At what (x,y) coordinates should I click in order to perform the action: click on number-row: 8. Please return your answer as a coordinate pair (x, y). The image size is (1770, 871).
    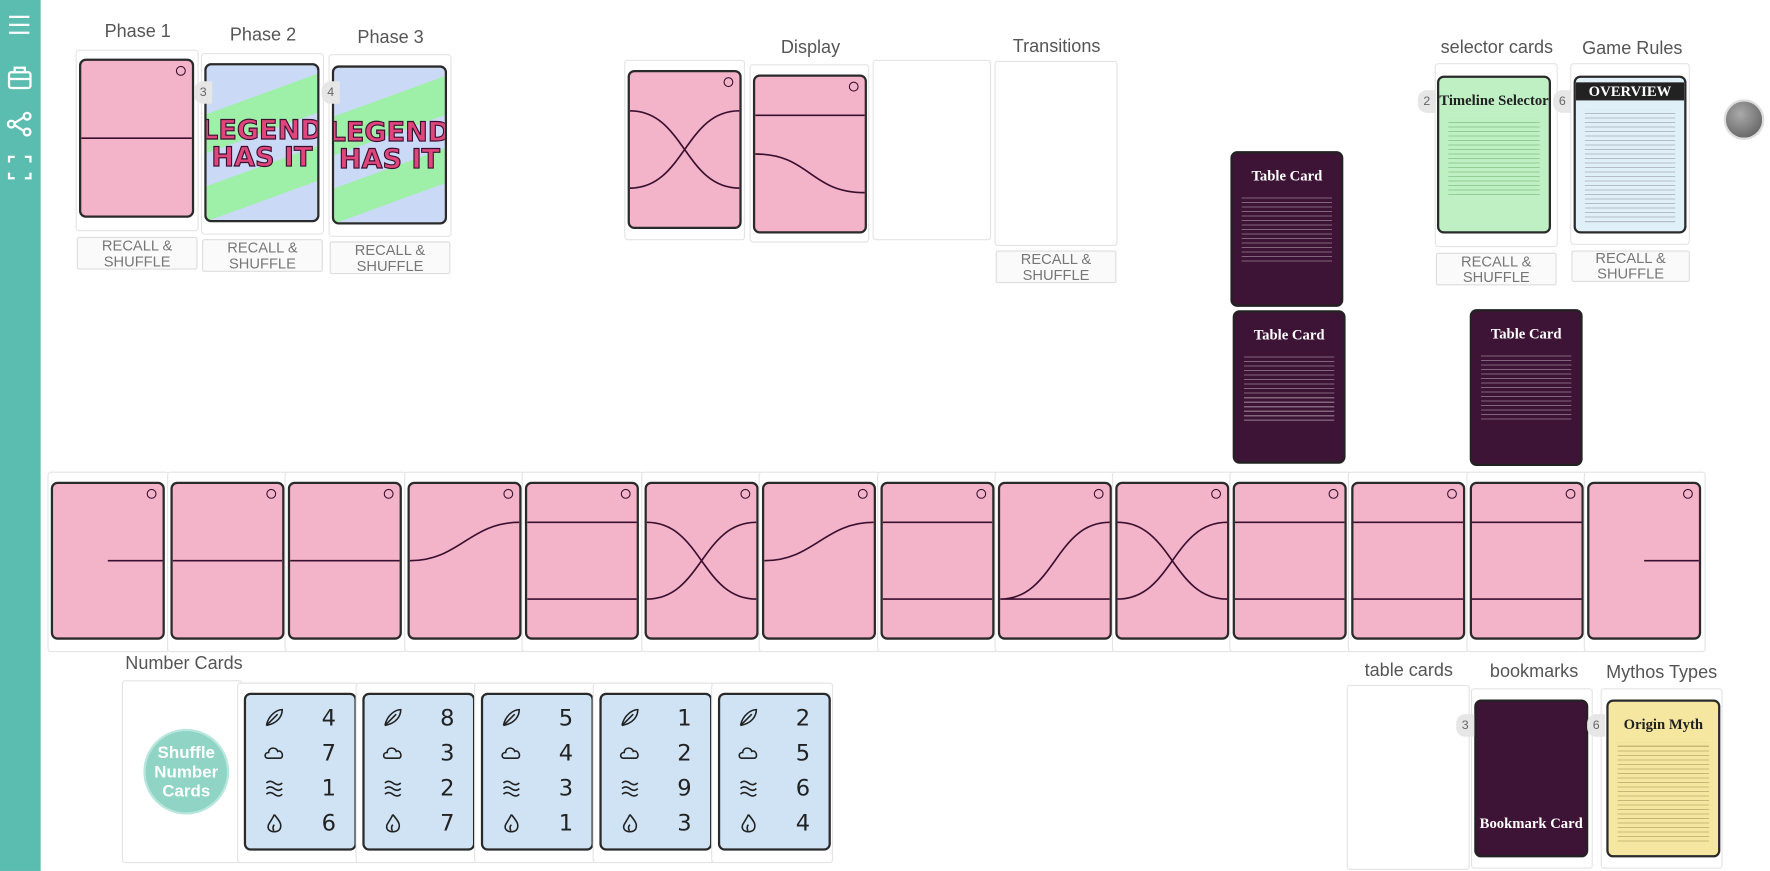
    Looking at the image, I should click on (419, 716).